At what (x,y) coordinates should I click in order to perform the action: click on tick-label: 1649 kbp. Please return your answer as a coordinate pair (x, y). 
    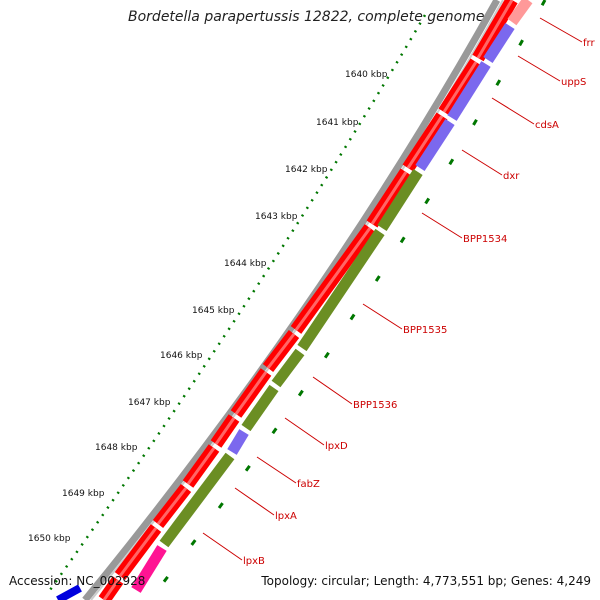
    Looking at the image, I should click on (83, 494).